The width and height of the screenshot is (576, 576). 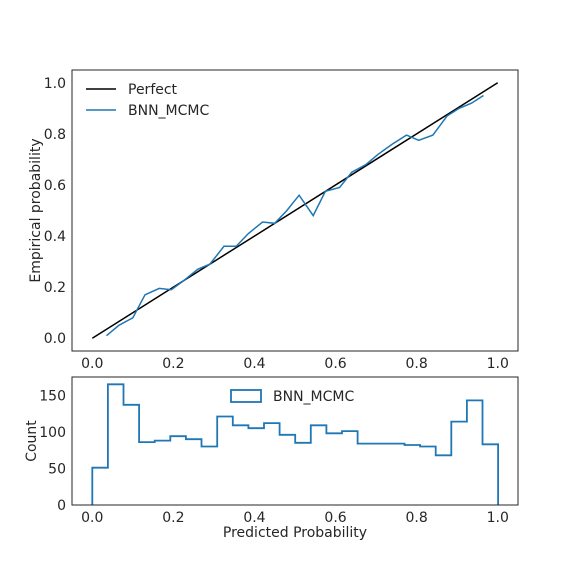 What do you see at coordinates (55, 288) in the screenshot?
I see `y-tick-label: 0.2` at bounding box center [55, 288].